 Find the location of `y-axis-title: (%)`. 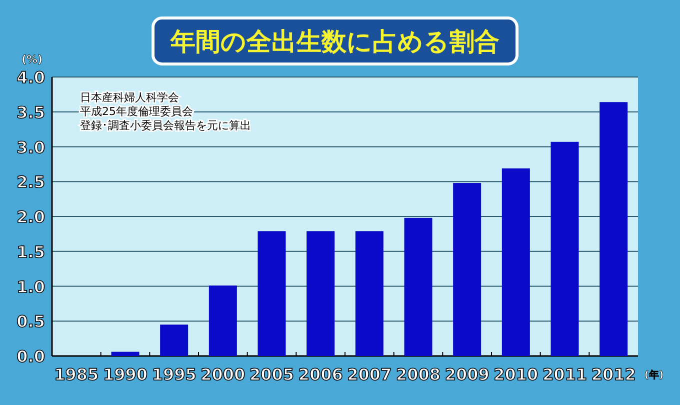

y-axis-title: (%) is located at coordinates (32, 59).